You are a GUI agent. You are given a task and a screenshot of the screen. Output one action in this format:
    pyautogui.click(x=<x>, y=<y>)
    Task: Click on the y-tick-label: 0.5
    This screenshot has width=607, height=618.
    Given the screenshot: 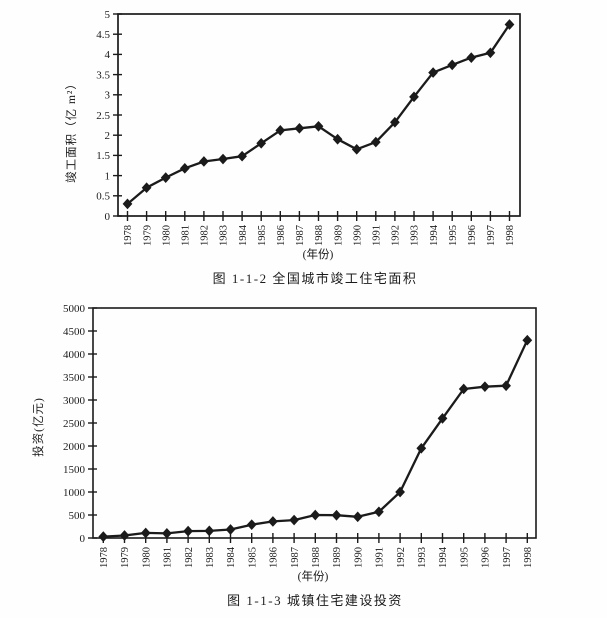 What is the action you would take?
    pyautogui.click(x=103, y=197)
    